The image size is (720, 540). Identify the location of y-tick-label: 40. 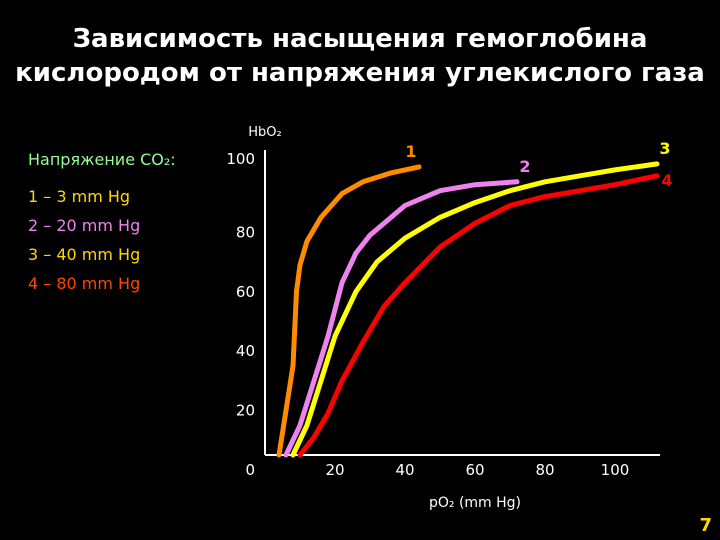
(245, 351).